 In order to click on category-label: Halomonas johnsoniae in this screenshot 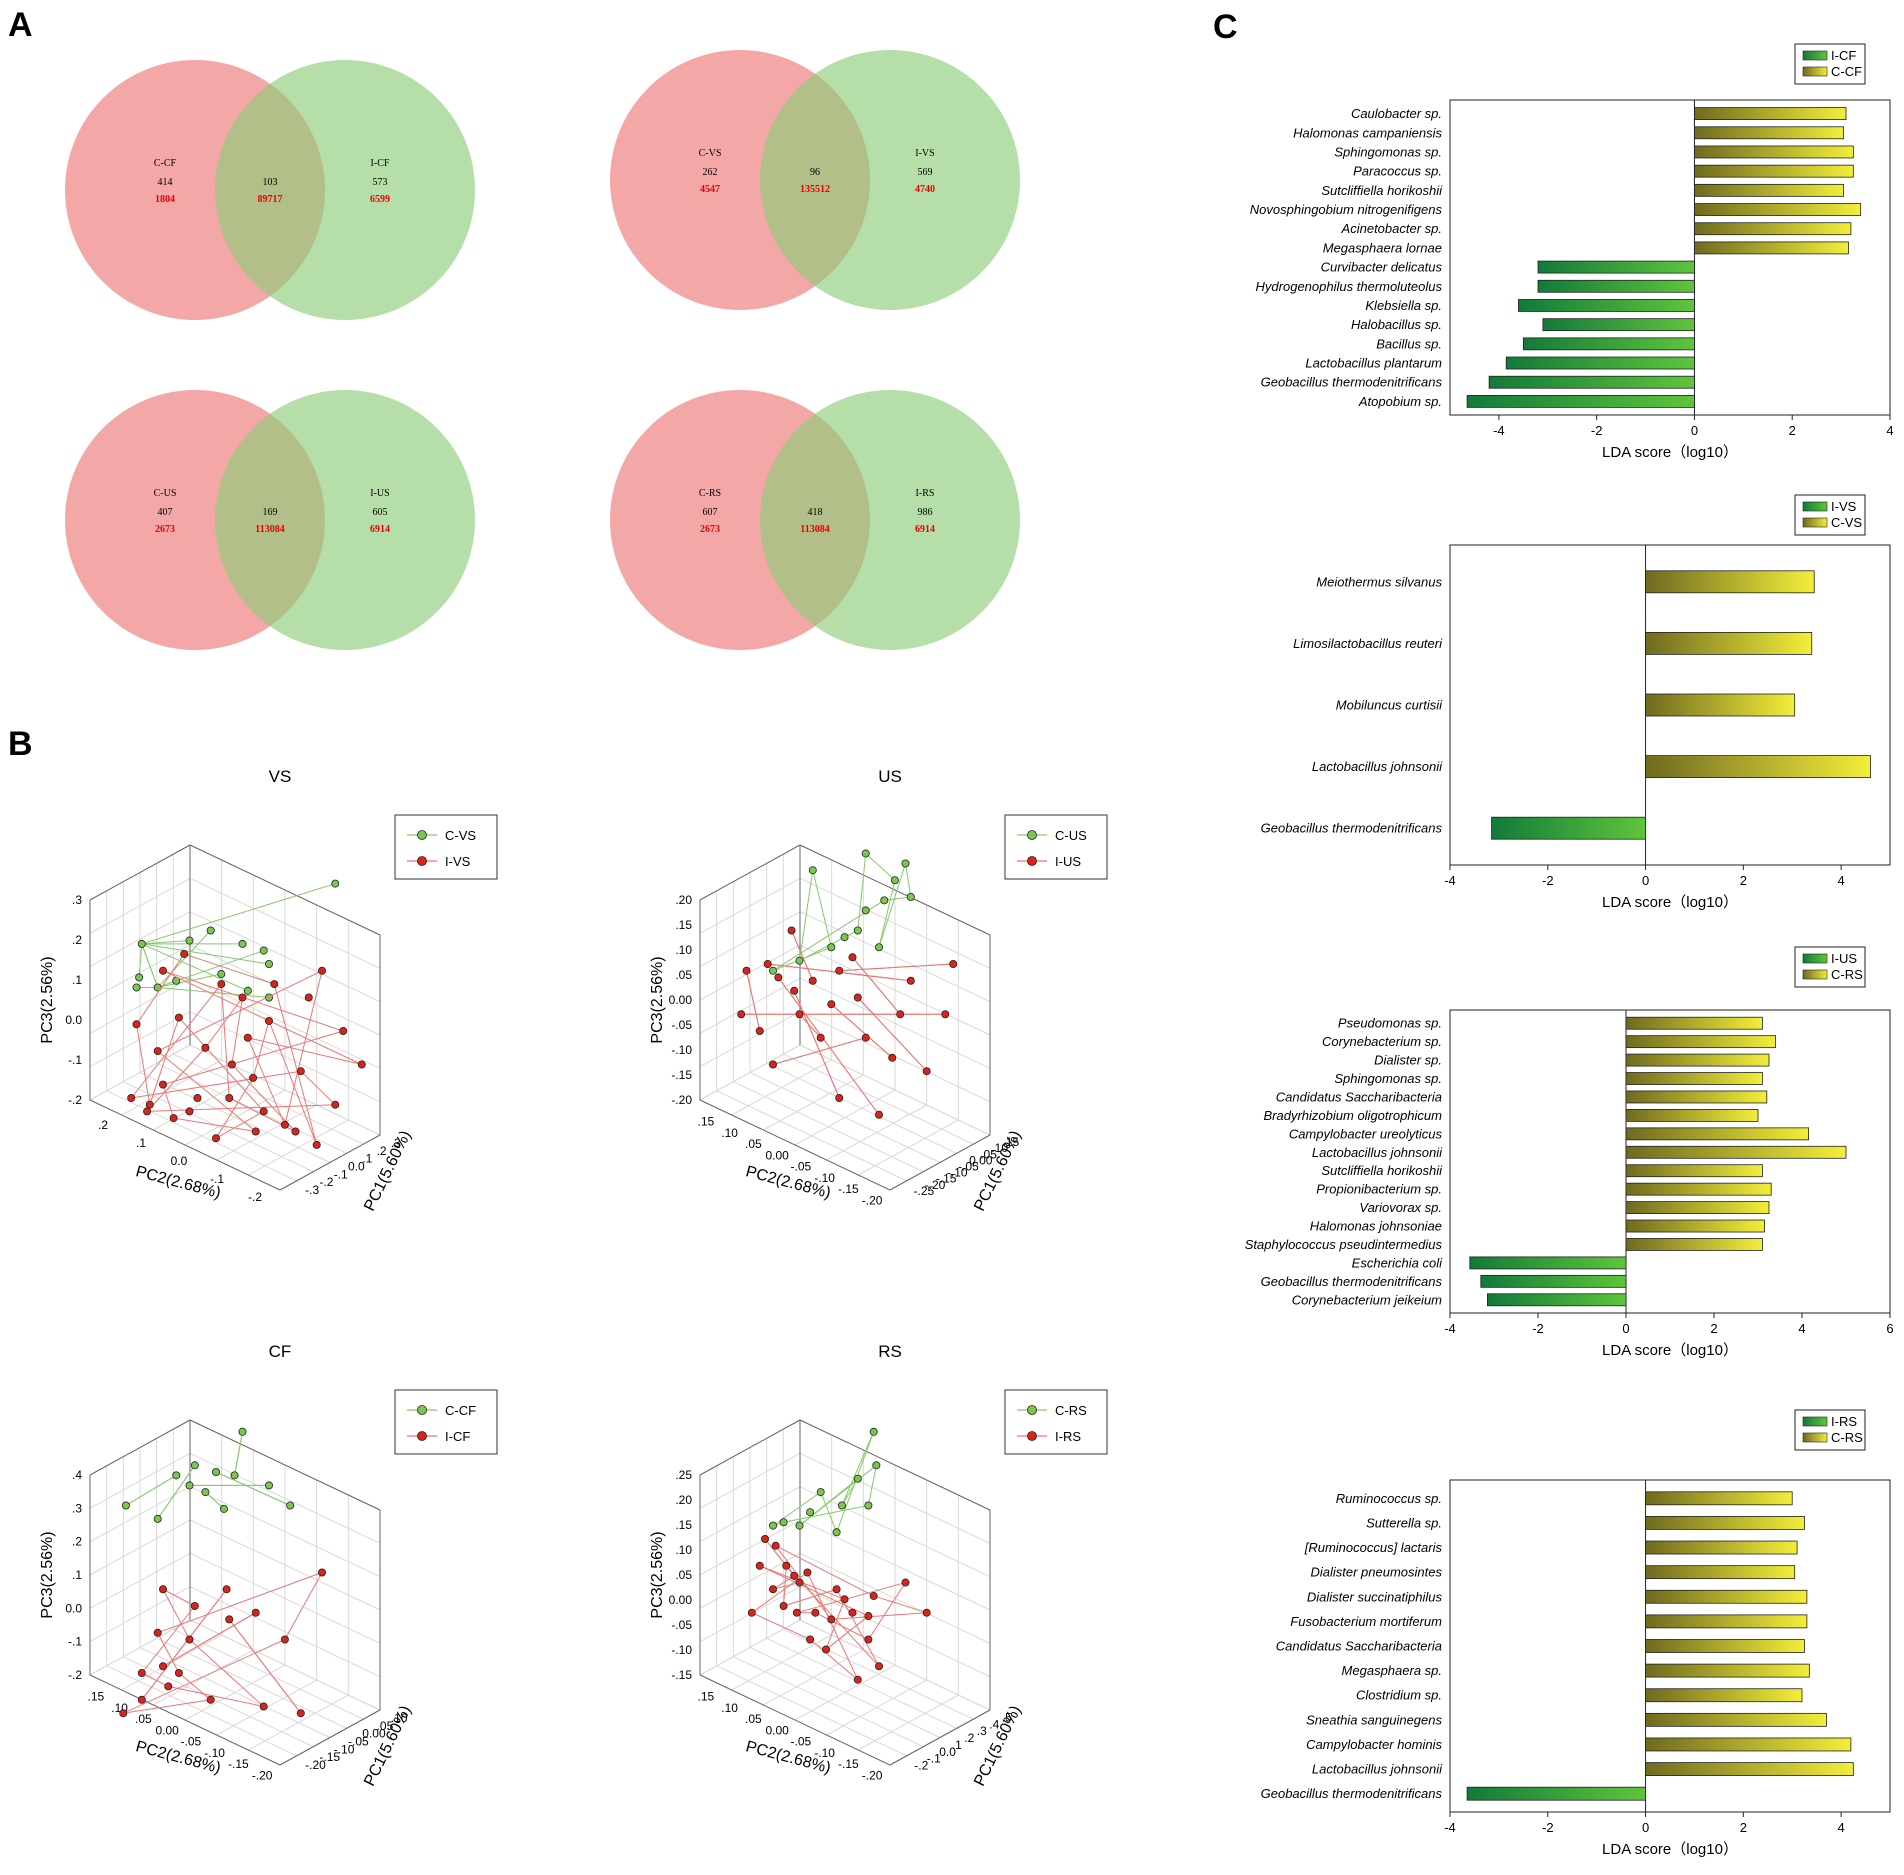, I will do `click(1376, 1226)`.